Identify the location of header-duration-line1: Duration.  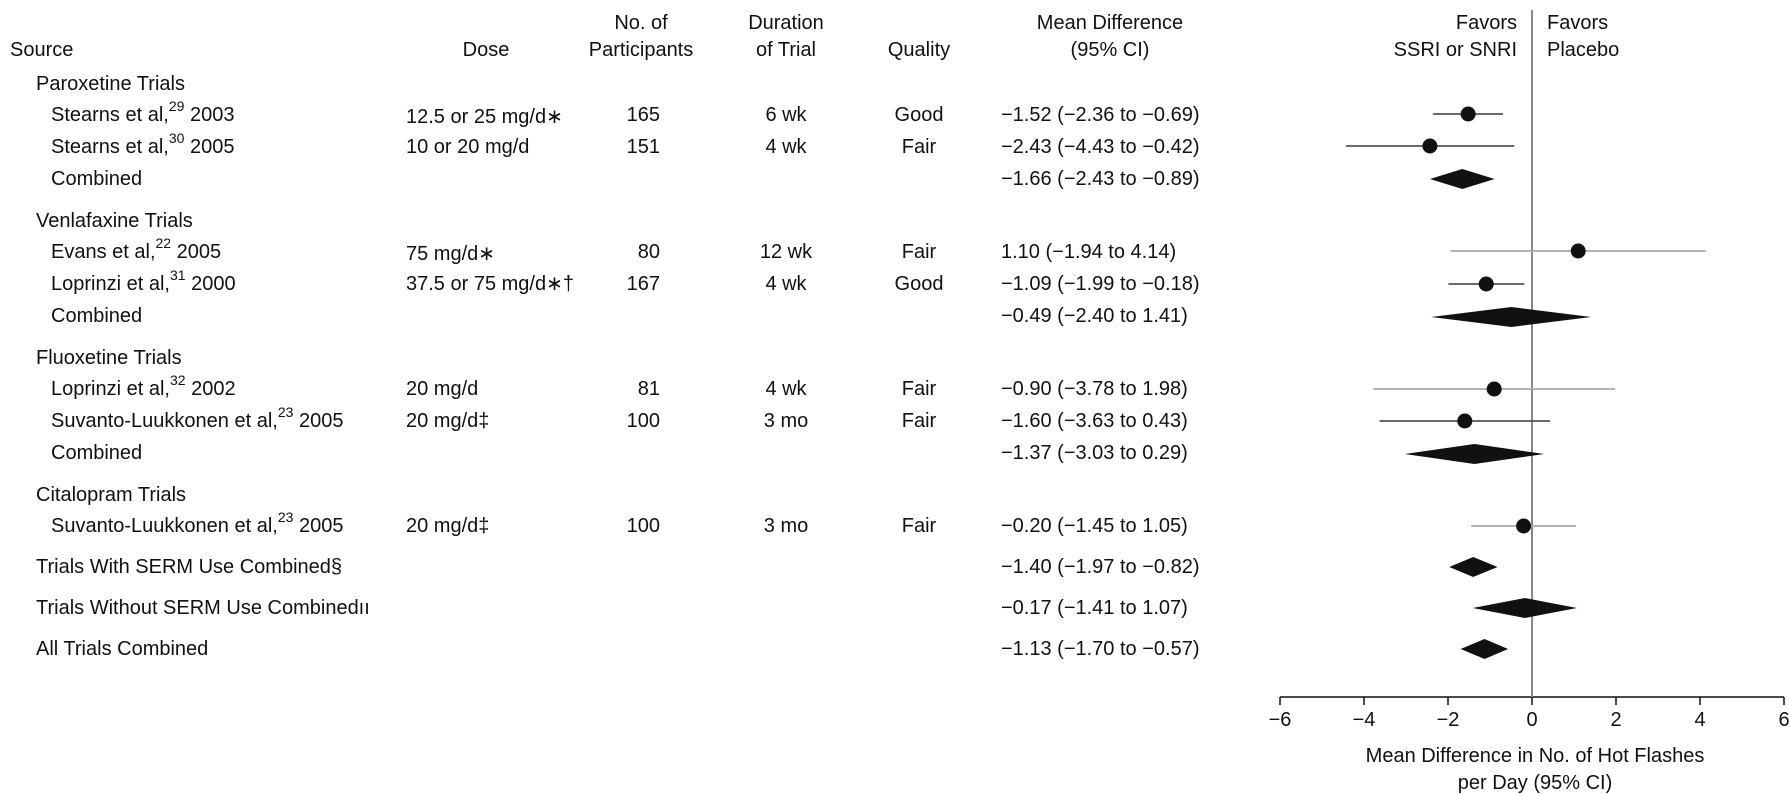
(786, 23).